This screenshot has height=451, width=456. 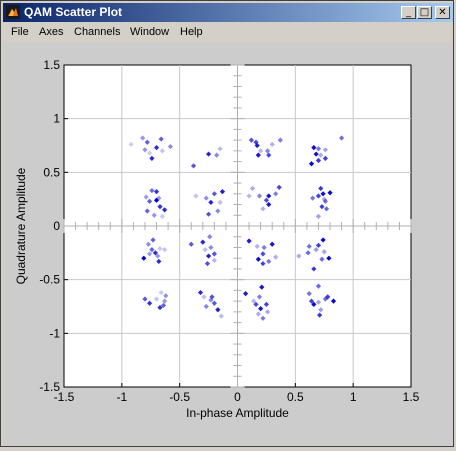 I want to click on maximize-icon: □, so click(x=424, y=12).